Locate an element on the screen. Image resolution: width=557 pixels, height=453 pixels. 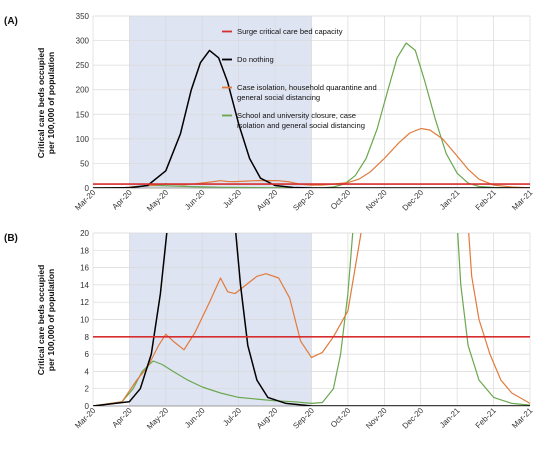
y-tick-label: 50 is located at coordinates (84, 163).